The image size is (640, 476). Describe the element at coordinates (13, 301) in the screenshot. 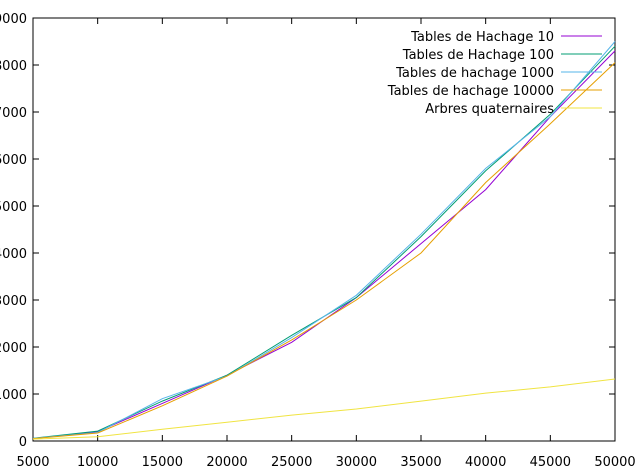

I see `y-tick-label: 3000` at that location.